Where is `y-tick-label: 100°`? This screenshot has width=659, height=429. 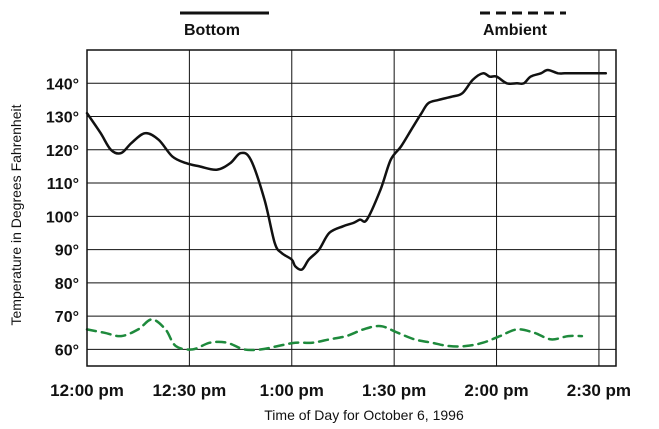
y-tick-label: 100° is located at coordinates (62, 217).